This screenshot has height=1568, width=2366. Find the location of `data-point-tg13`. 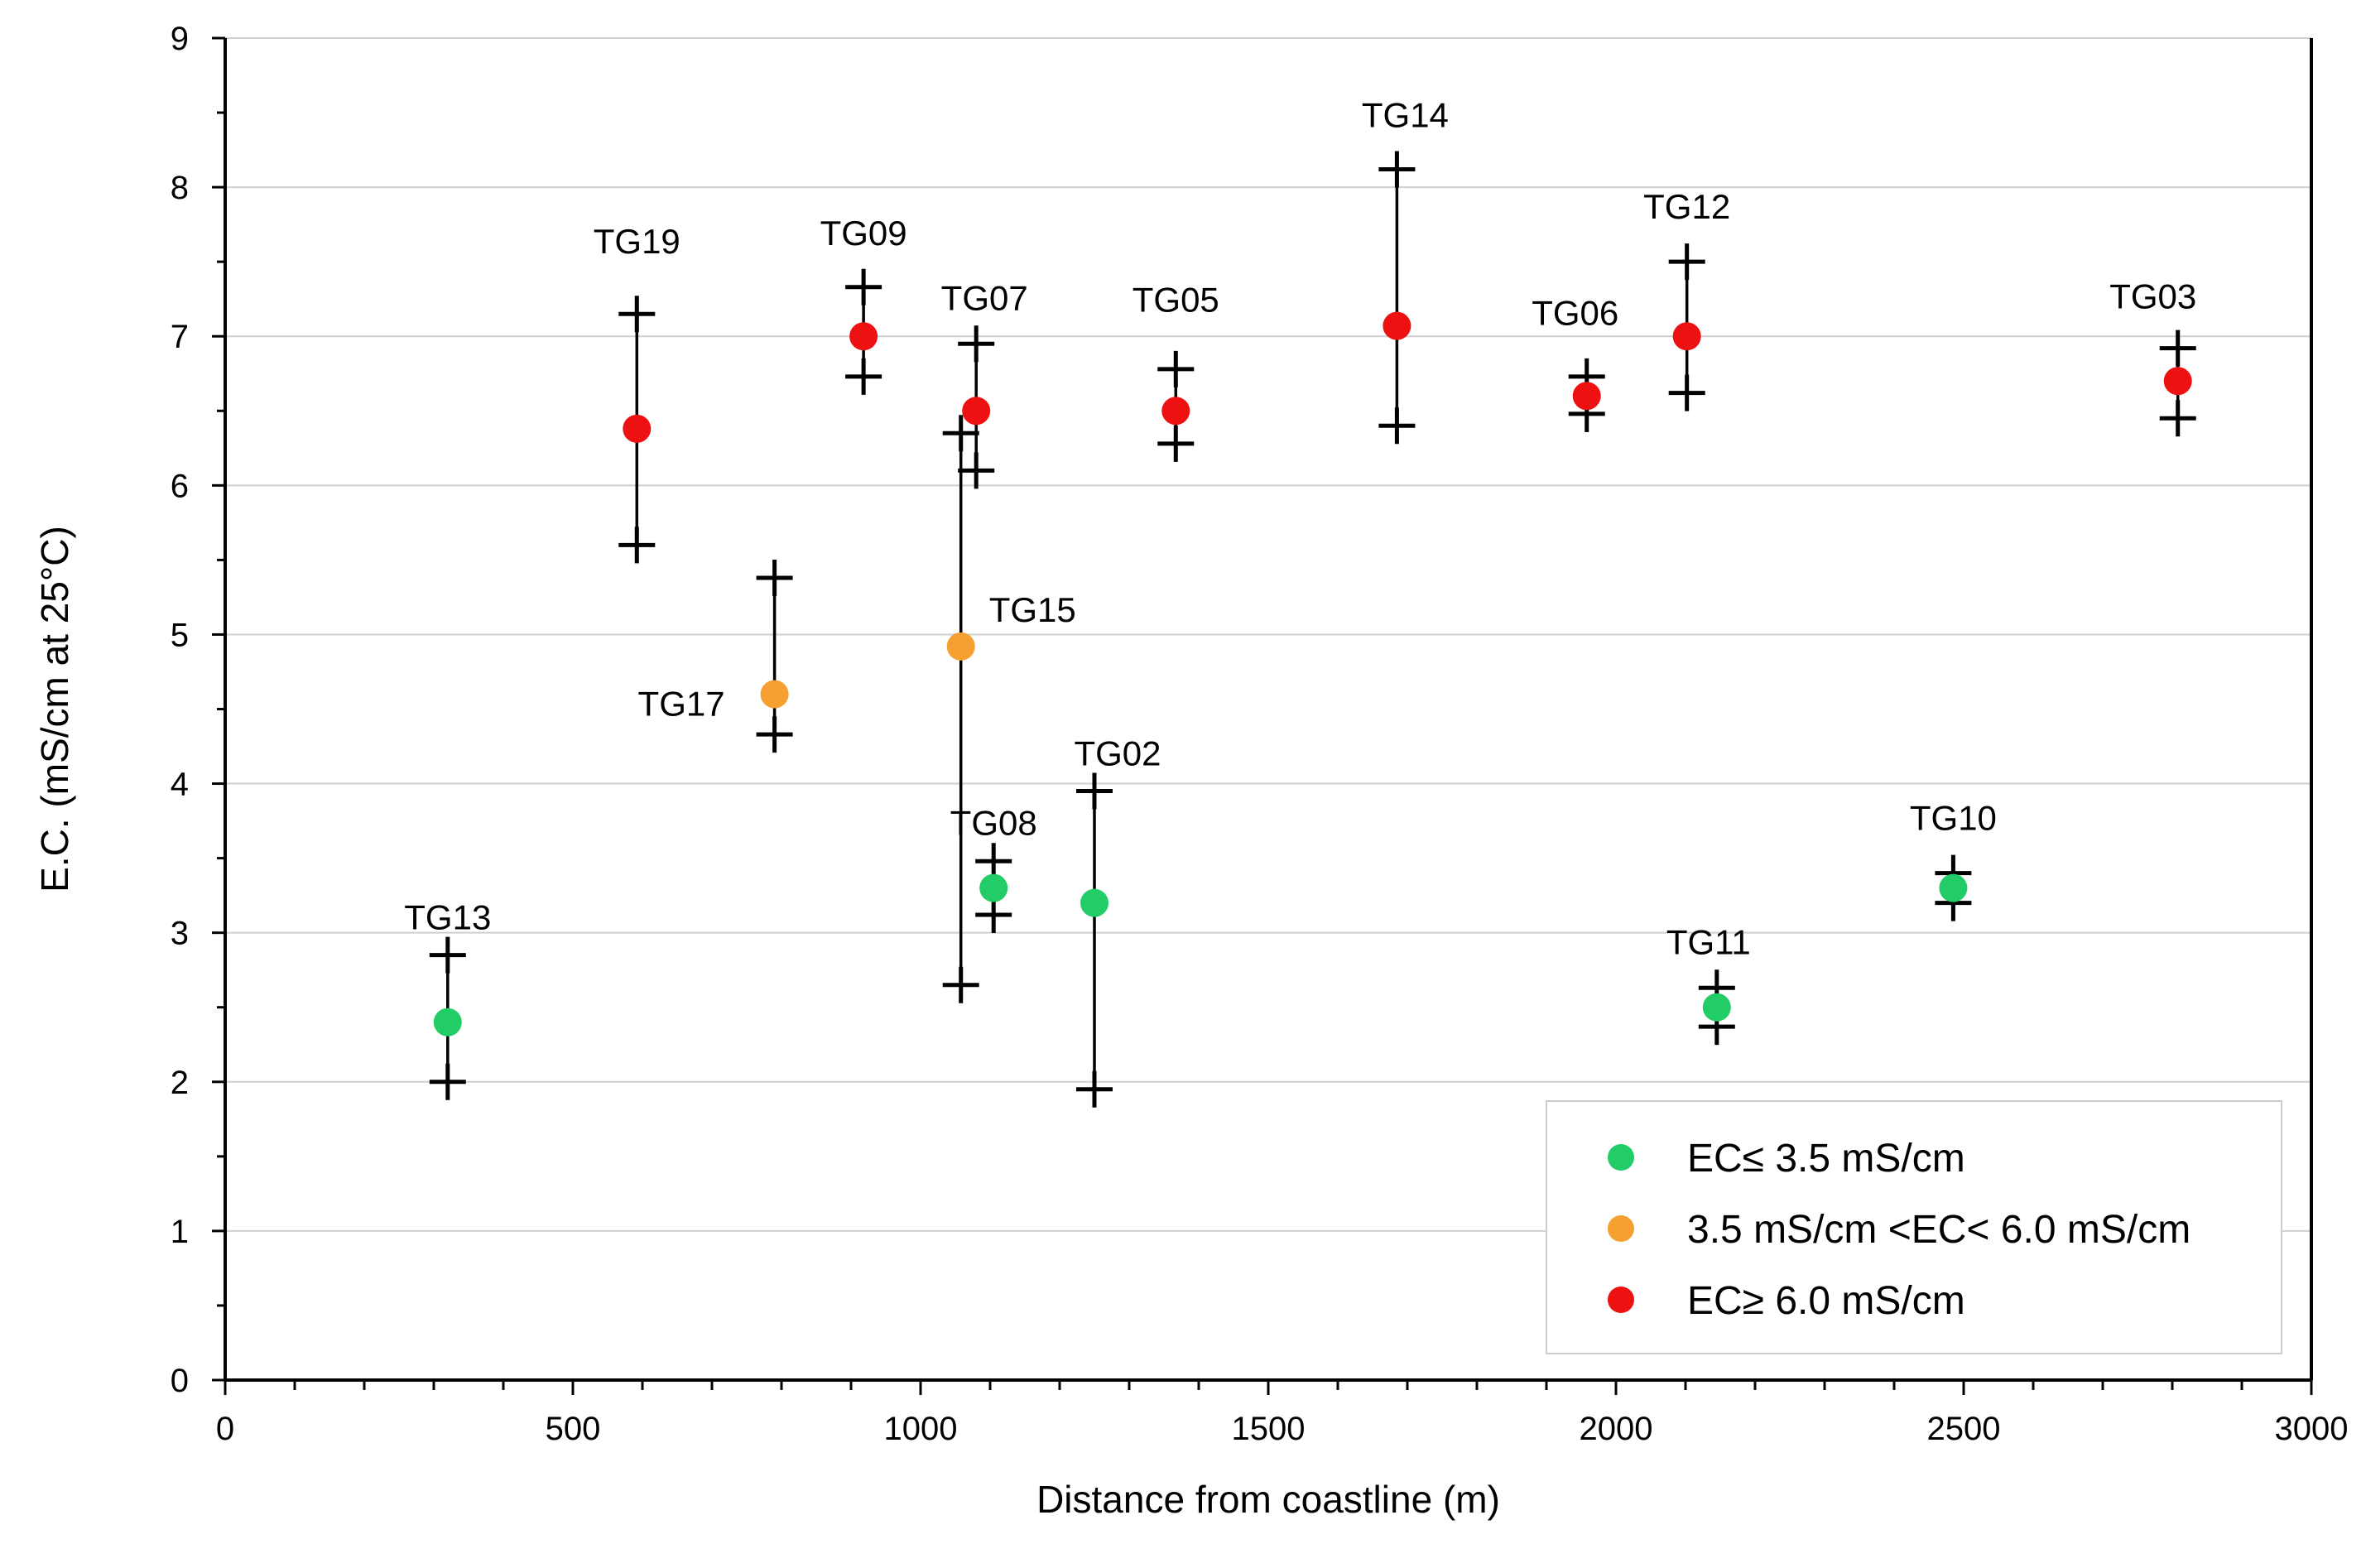

data-point-tg13 is located at coordinates (448, 1022).